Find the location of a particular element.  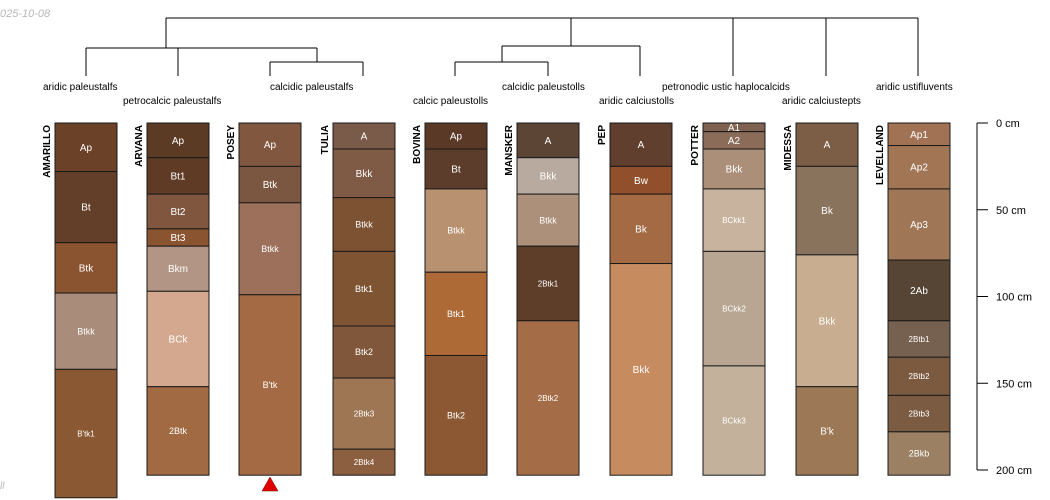

horizon-label: 2Btk2 is located at coordinates (548, 398).